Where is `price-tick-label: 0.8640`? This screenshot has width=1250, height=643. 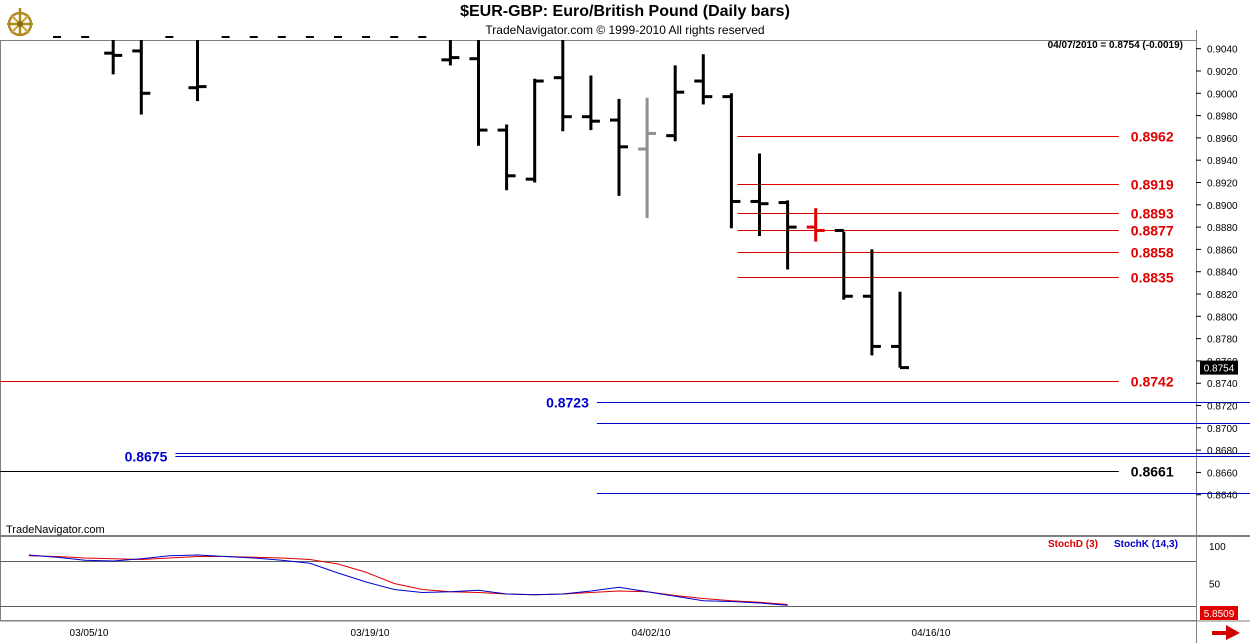 price-tick-label: 0.8640 is located at coordinates (1222, 496).